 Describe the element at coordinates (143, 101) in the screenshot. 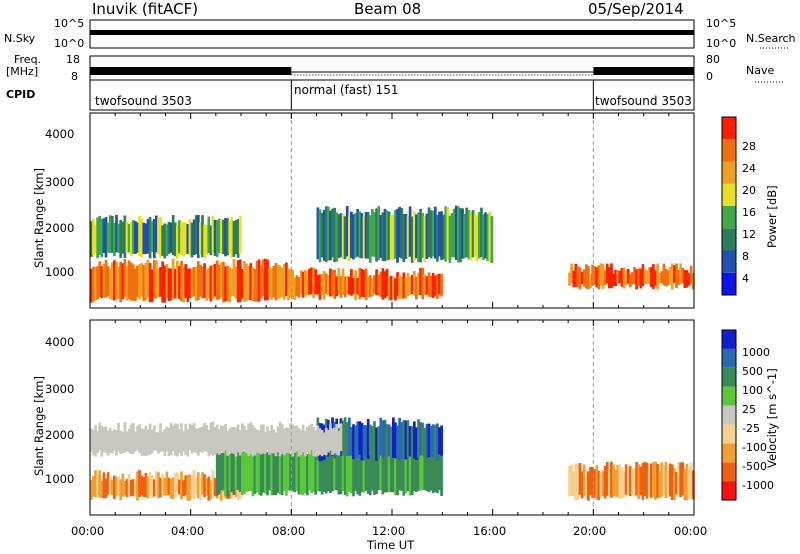

I see `cpid-segment-1: twofsound 3503` at that location.